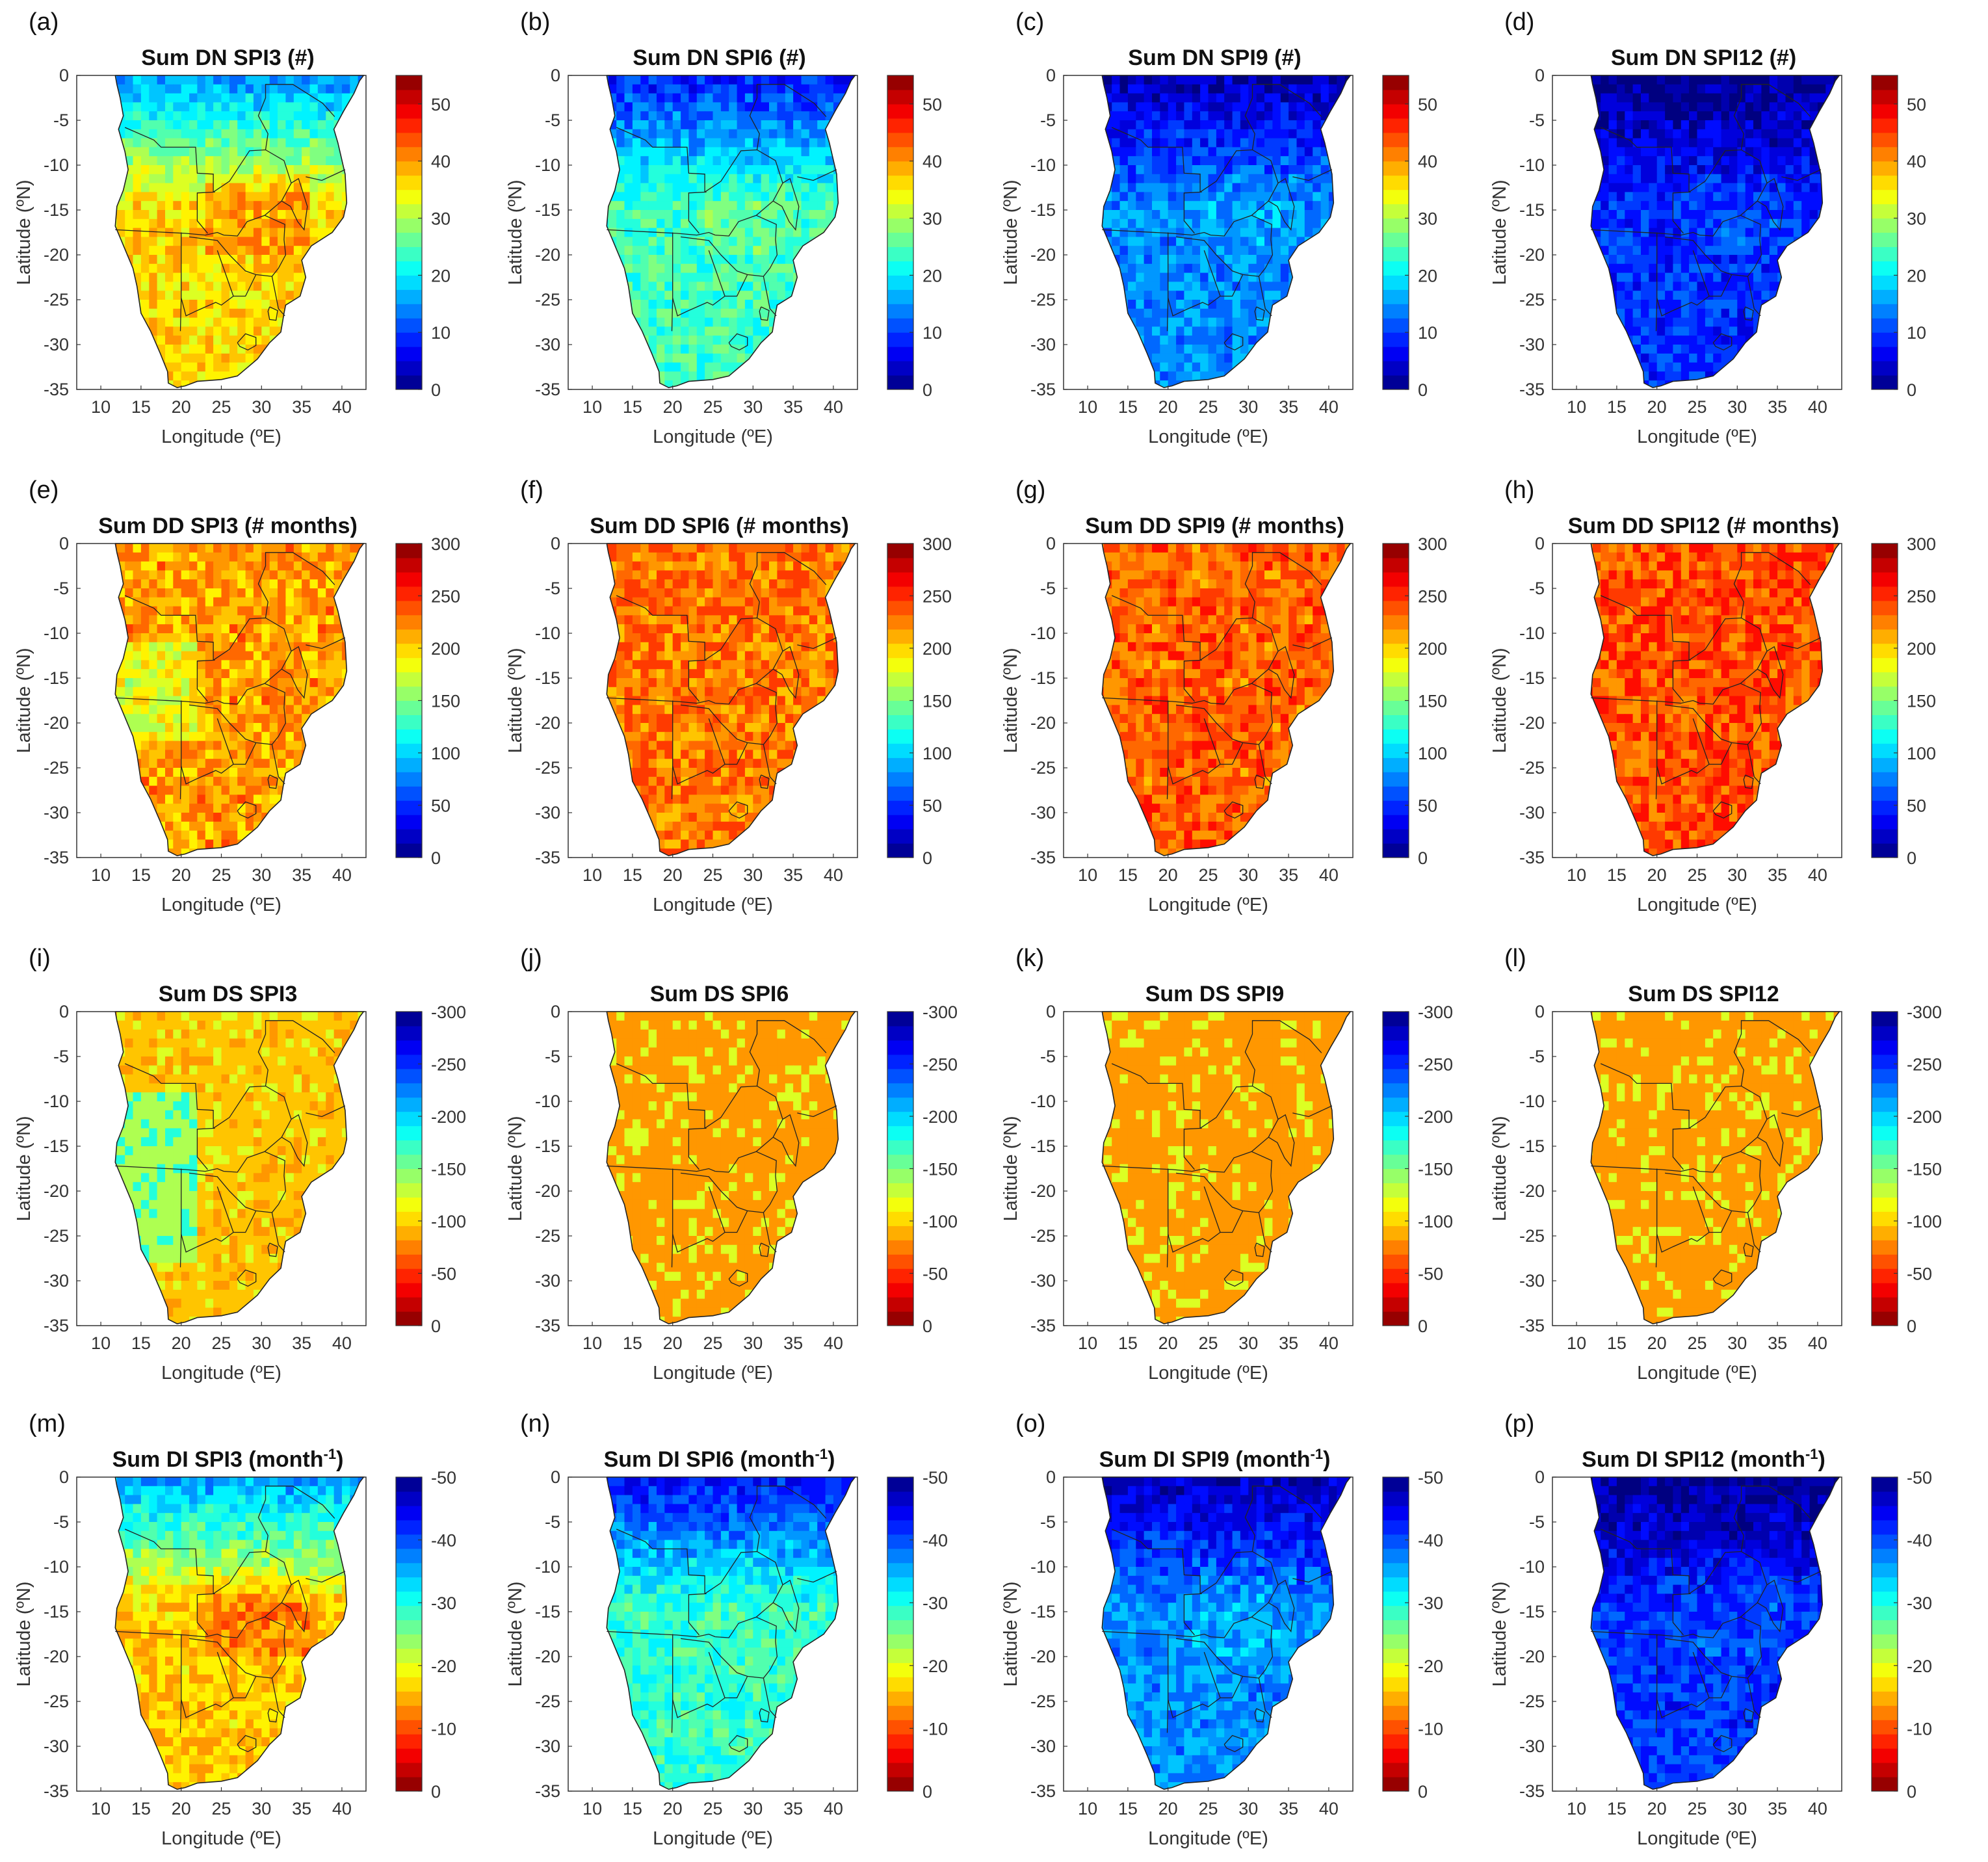  Describe the element at coordinates (1043, 299) in the screenshot. I see `y-tick-label: -25` at that location.